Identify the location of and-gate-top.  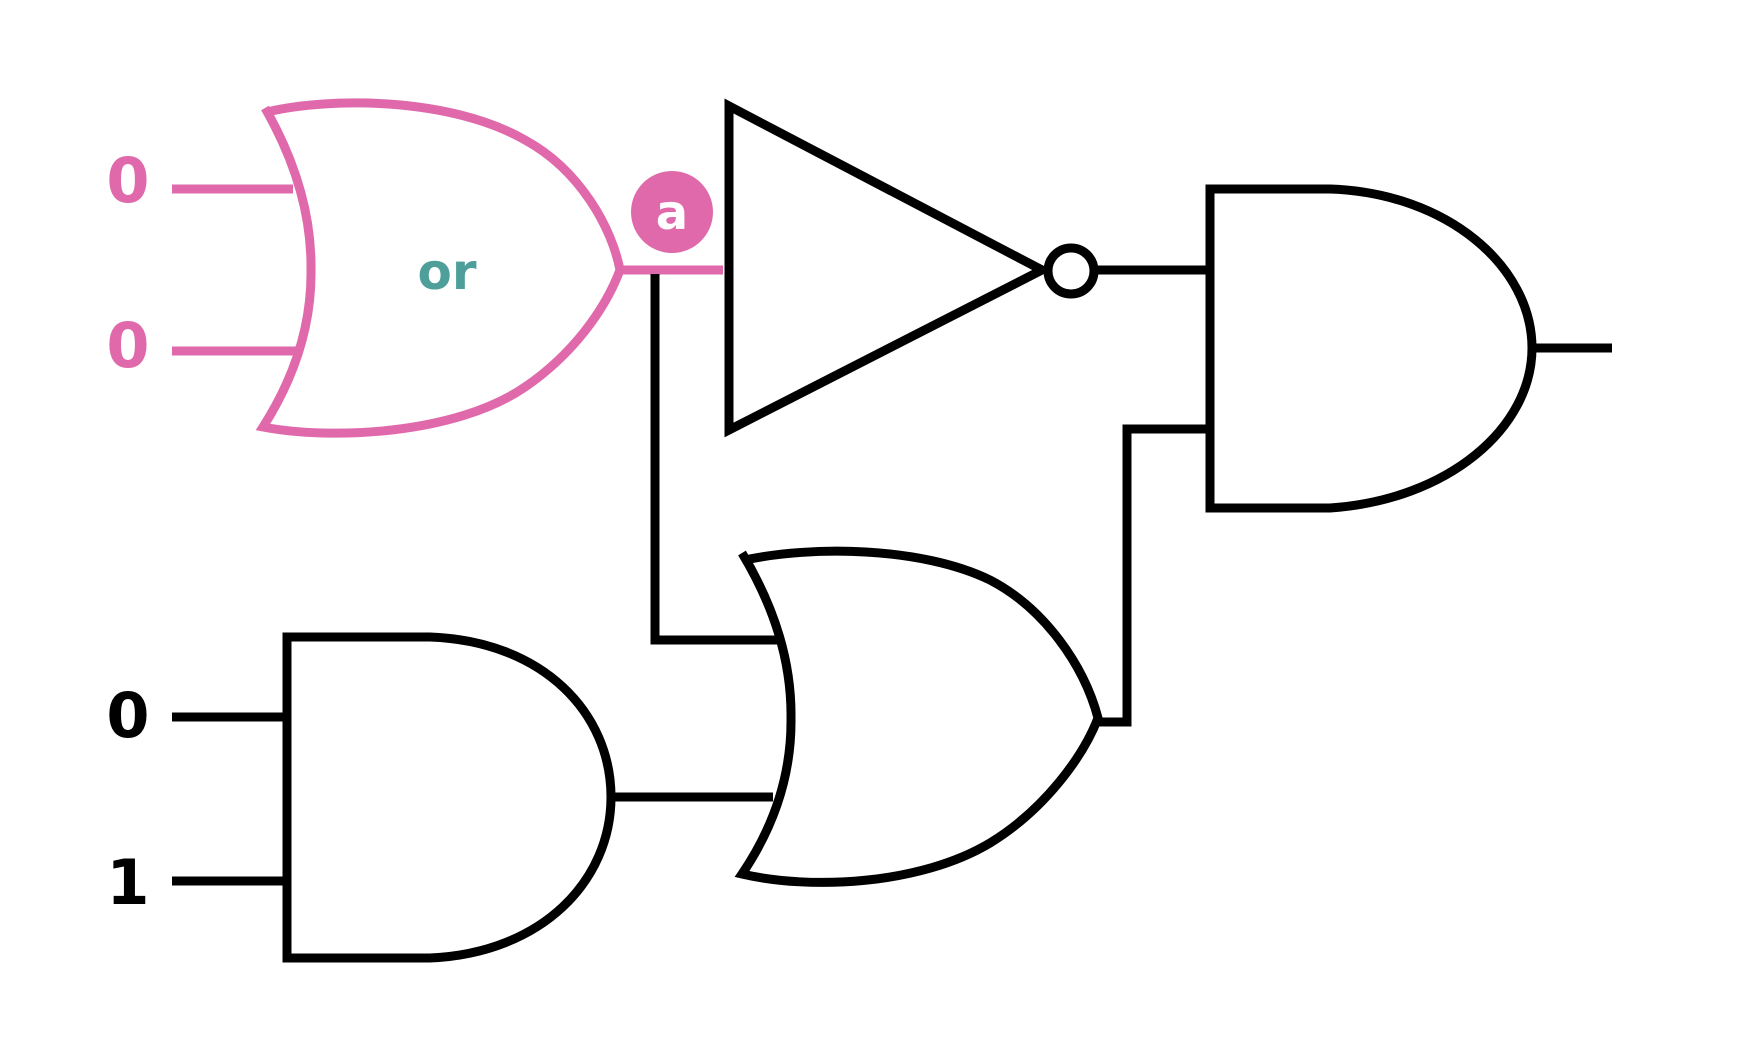
(1371, 348).